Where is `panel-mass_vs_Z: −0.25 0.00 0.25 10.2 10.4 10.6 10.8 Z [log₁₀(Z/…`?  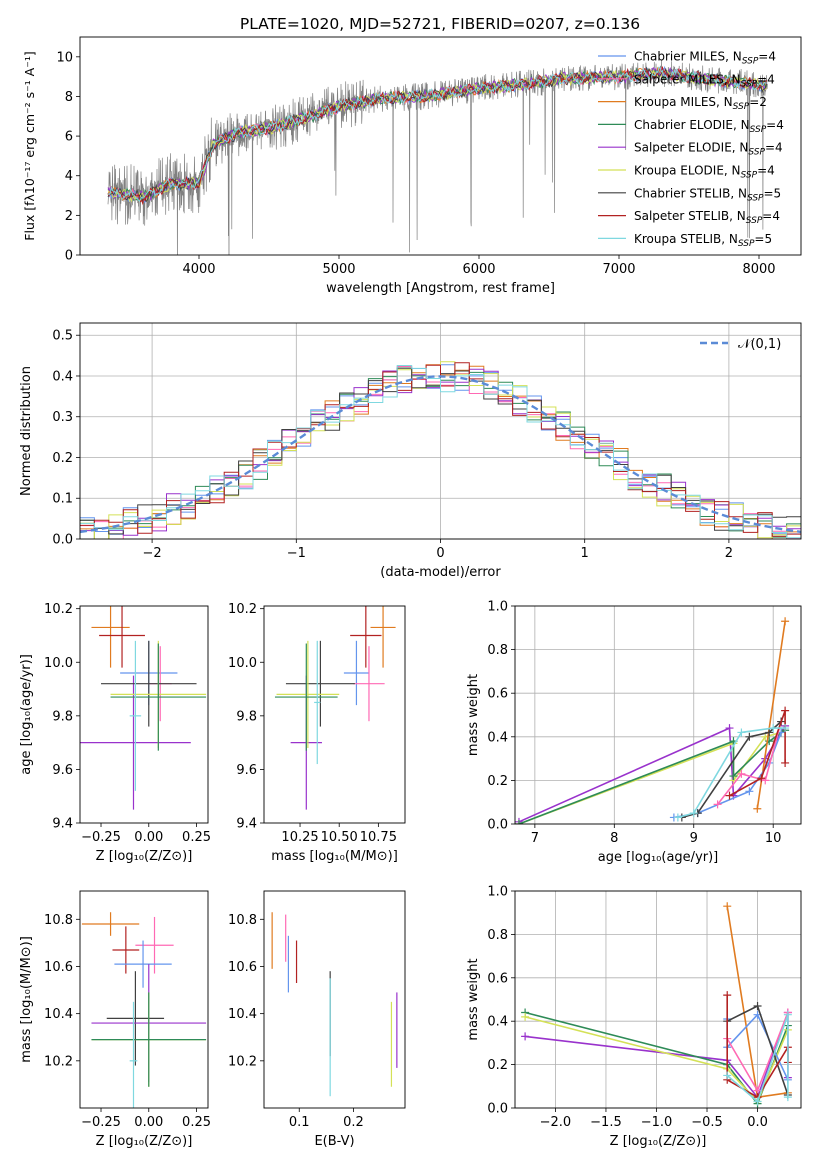
panel-mass_vs_Z: −0.25 0.00 0.25 10.2 10.4 10.6 10.8 Z [log₁₀(Z/… is located at coordinates (115, 1019).